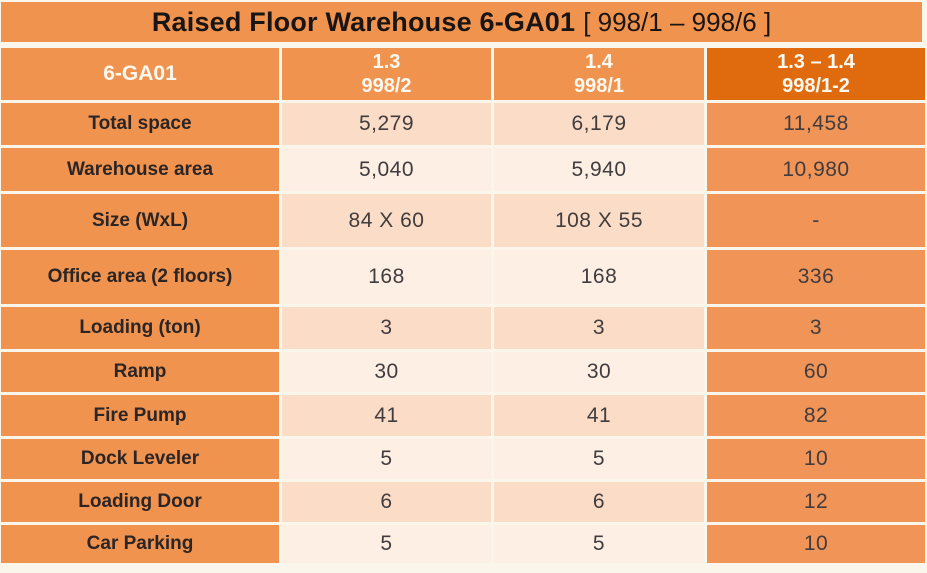 Image resolution: width=927 pixels, height=573 pixels. I want to click on cell-loading-door-combined: 12, so click(816, 502).